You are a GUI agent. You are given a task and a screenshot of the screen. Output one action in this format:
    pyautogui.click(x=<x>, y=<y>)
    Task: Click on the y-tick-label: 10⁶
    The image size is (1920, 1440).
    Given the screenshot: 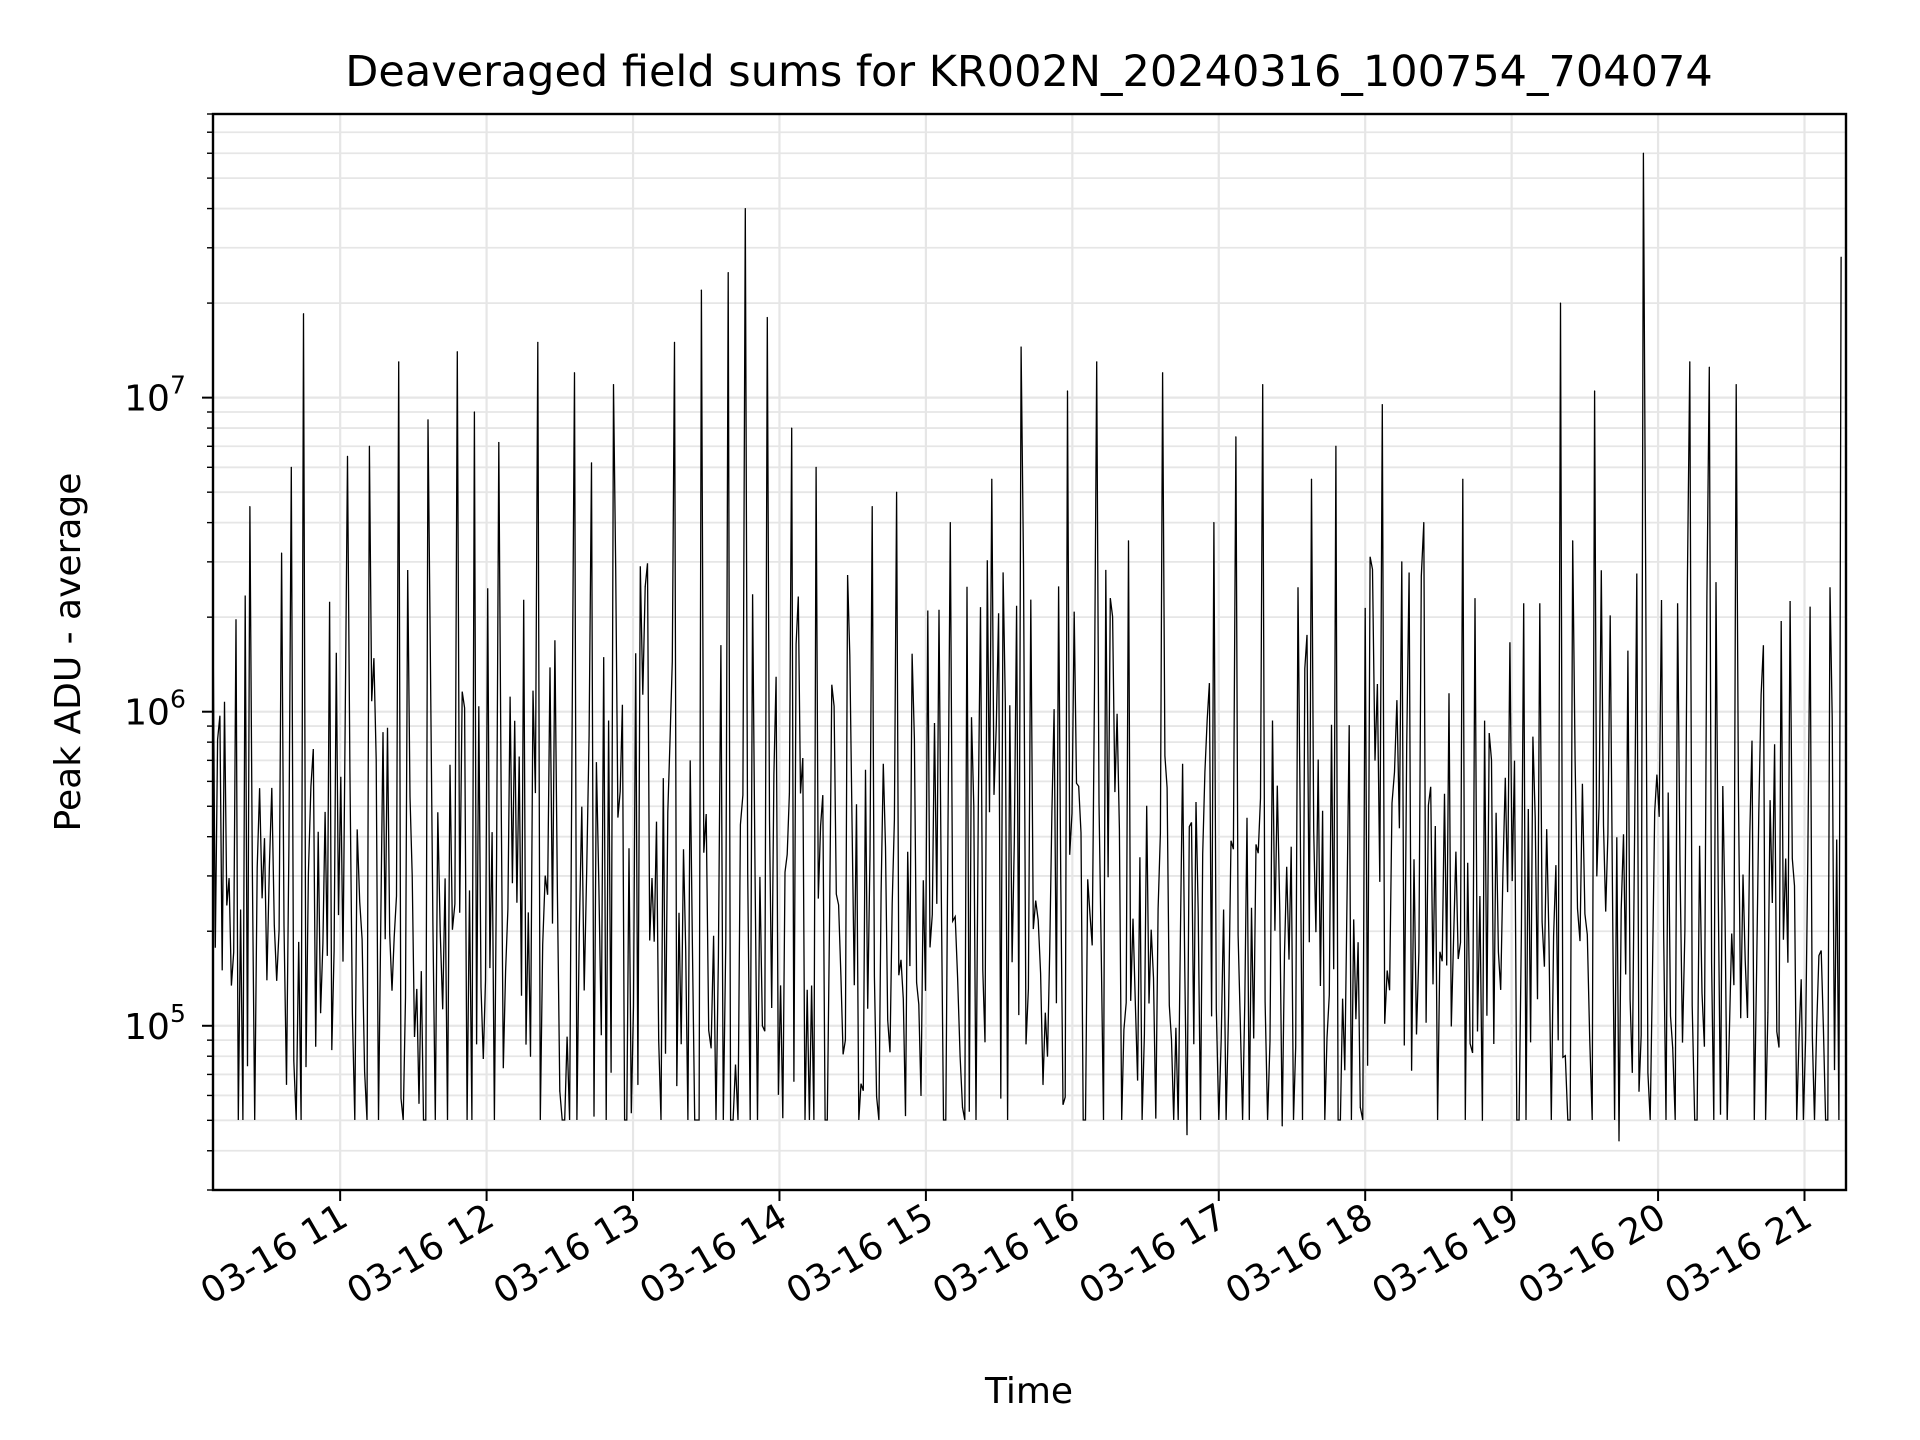 What is the action you would take?
    pyautogui.click(x=155, y=709)
    